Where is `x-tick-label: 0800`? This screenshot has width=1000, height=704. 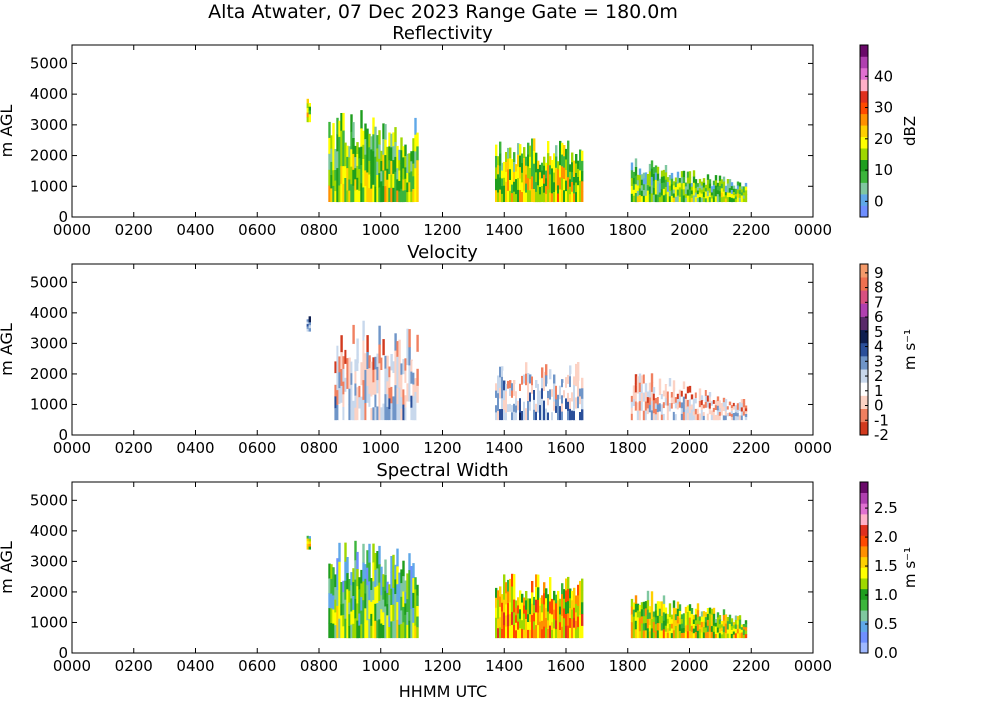
x-tick-label: 0800 is located at coordinates (319, 230).